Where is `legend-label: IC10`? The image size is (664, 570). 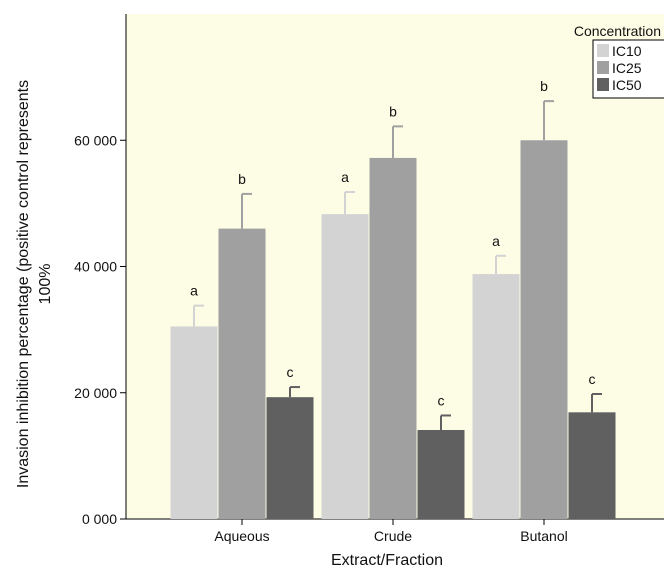 legend-label: IC10 is located at coordinates (627, 51).